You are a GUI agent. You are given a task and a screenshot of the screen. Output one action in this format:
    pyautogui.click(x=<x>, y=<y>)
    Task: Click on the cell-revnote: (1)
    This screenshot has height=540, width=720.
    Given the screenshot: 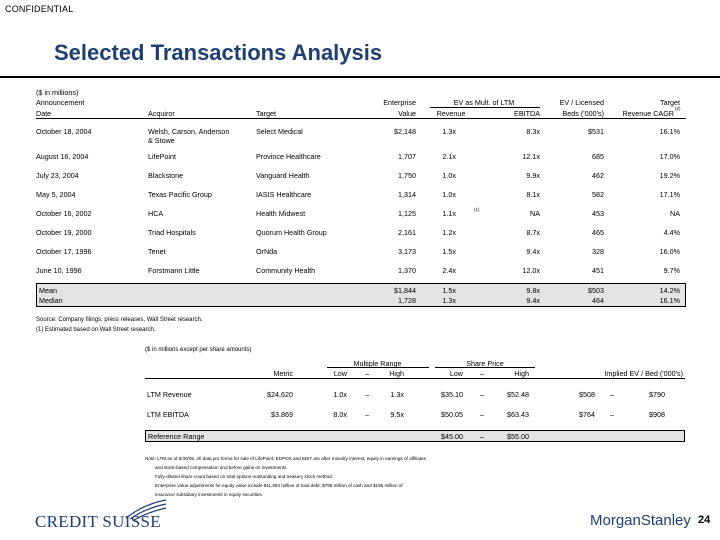 What is the action you would take?
    pyautogui.click(x=477, y=209)
    